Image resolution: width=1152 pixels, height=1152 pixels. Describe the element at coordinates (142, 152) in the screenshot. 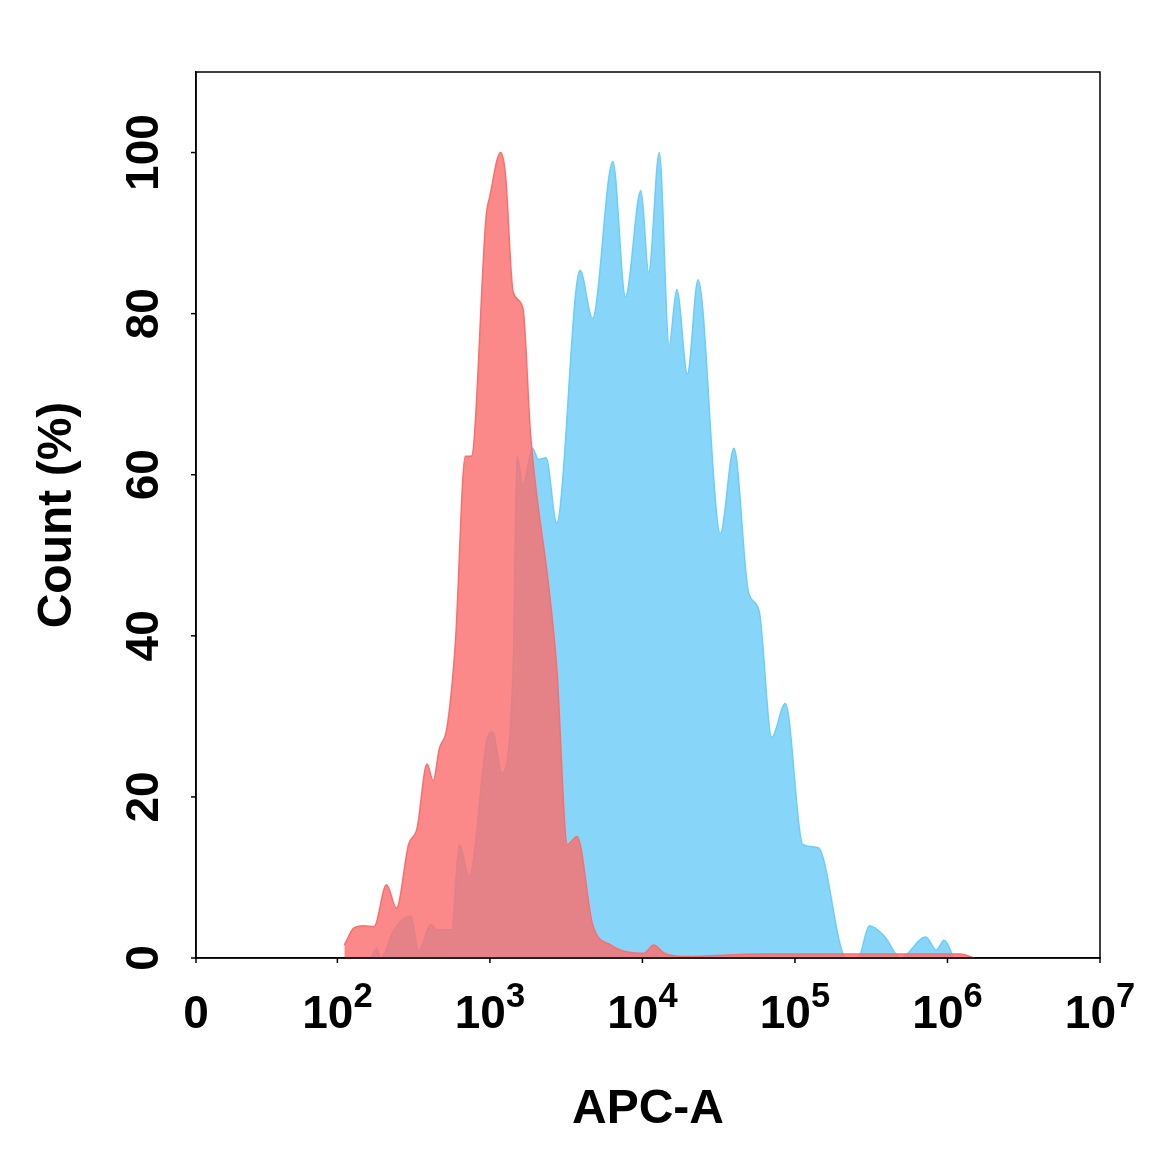

I see `y-tick-label: 100` at that location.